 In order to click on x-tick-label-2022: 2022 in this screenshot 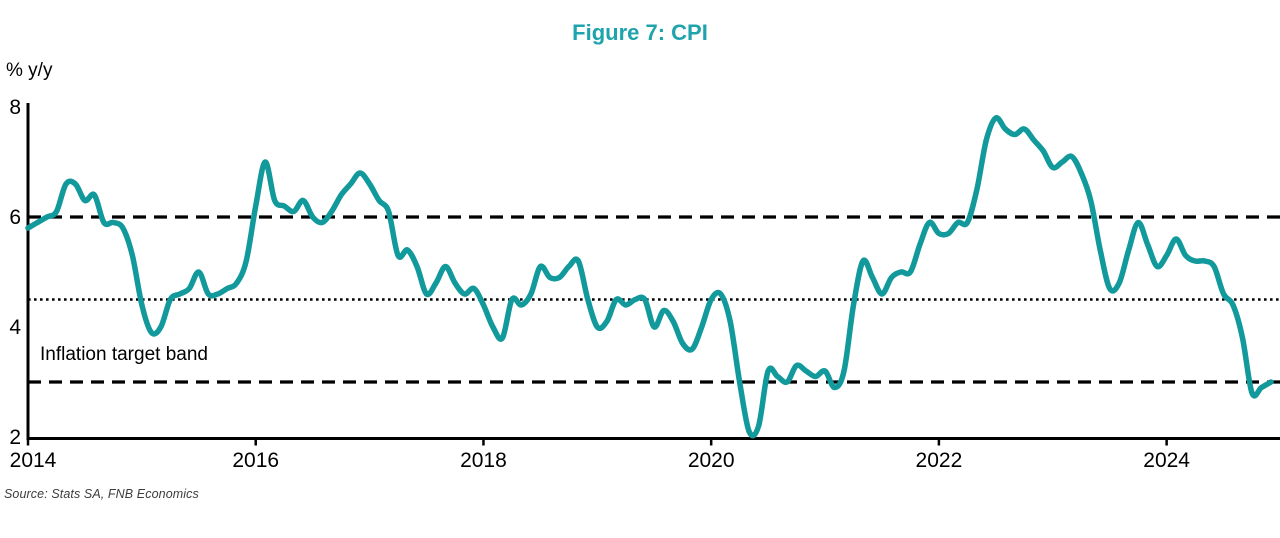, I will do `click(939, 460)`.